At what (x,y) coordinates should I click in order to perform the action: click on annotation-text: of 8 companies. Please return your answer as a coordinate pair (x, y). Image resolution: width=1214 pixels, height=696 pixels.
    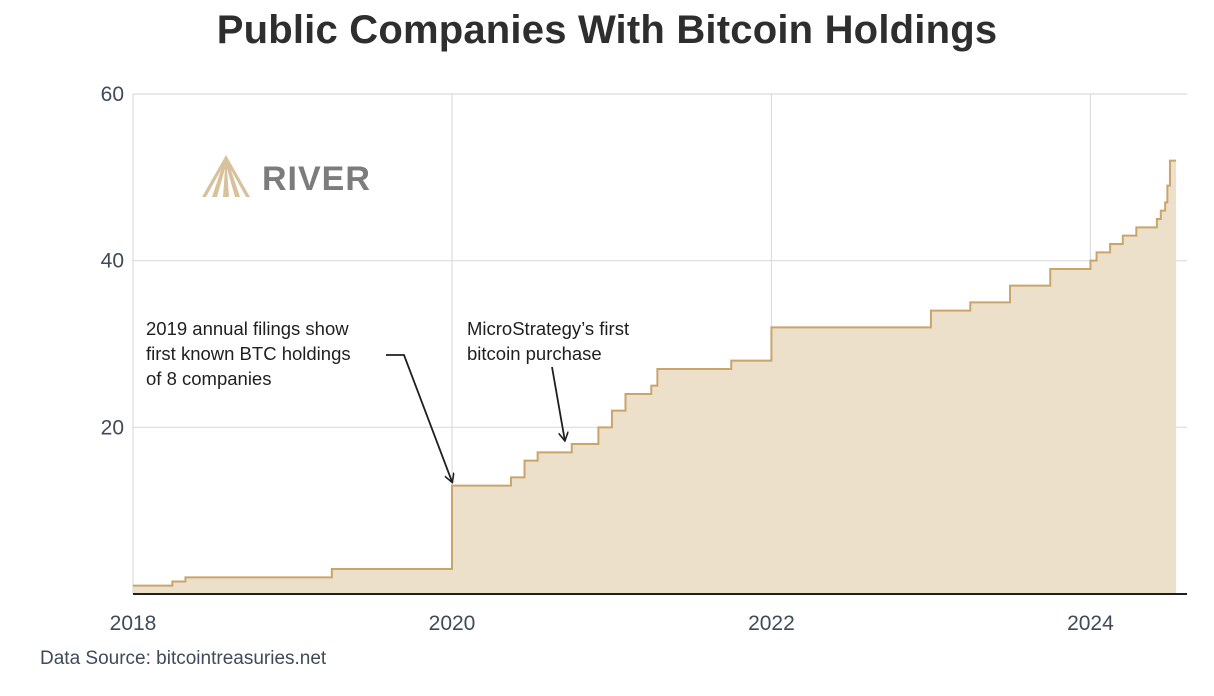
    Looking at the image, I should click on (208, 378).